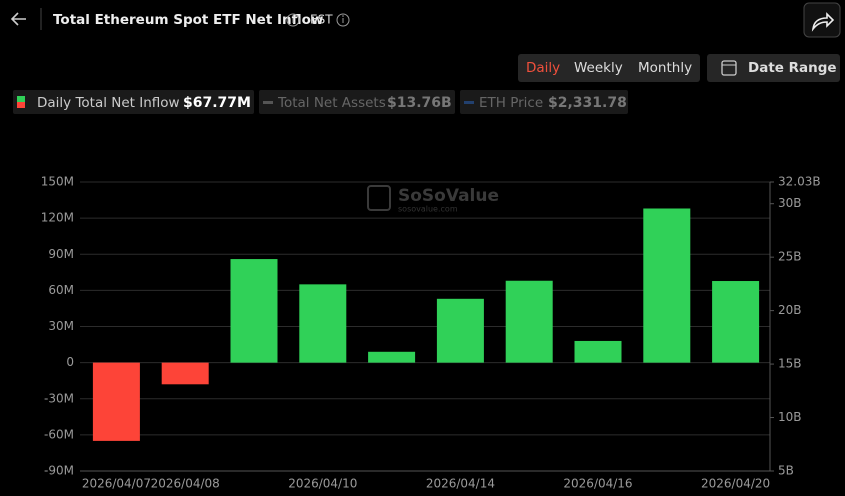 This screenshot has height=496, width=845. What do you see at coordinates (822, 20) in the screenshot?
I see `share-button` at bounding box center [822, 20].